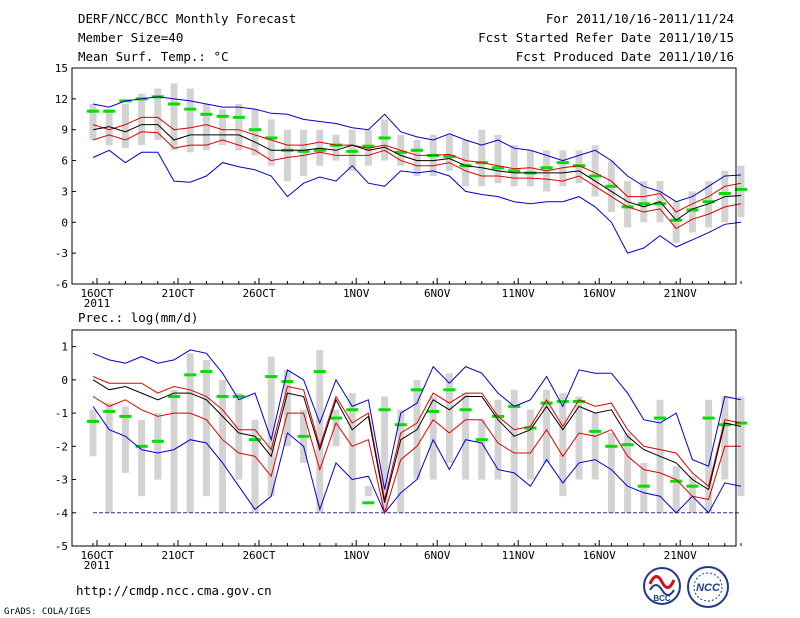 This screenshot has height=618, width=800. Describe the element at coordinates (599, 555) in the screenshot. I see `prec-x-tick-label: 16NOV` at that location.